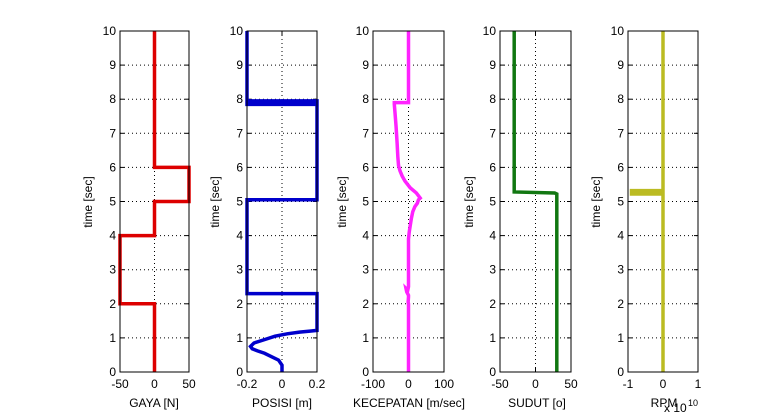 This screenshot has width=780, height=419. Describe the element at coordinates (537, 403) in the screenshot. I see `xlabel: SUDUT [o]` at that location.